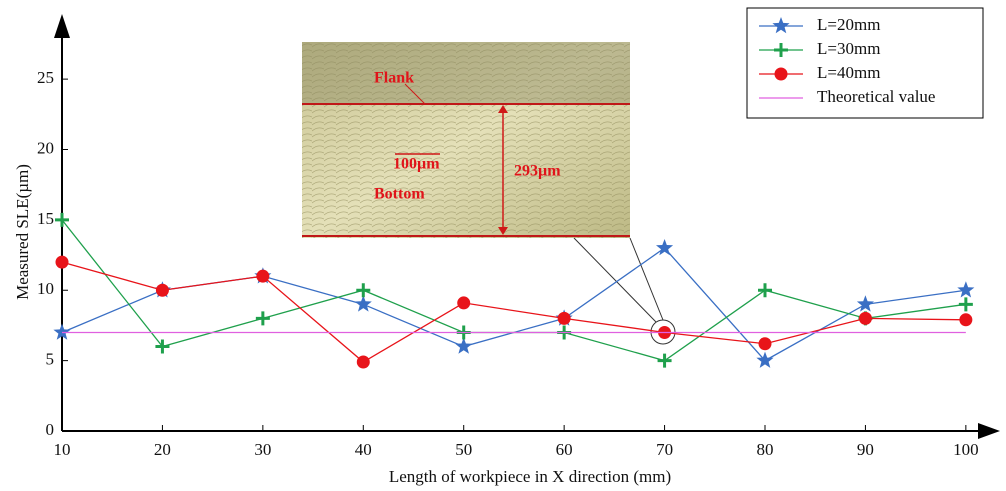 This screenshot has height=491, width=1006. Describe the element at coordinates (262, 449) in the screenshot. I see `x-tick-label: 30` at that location.